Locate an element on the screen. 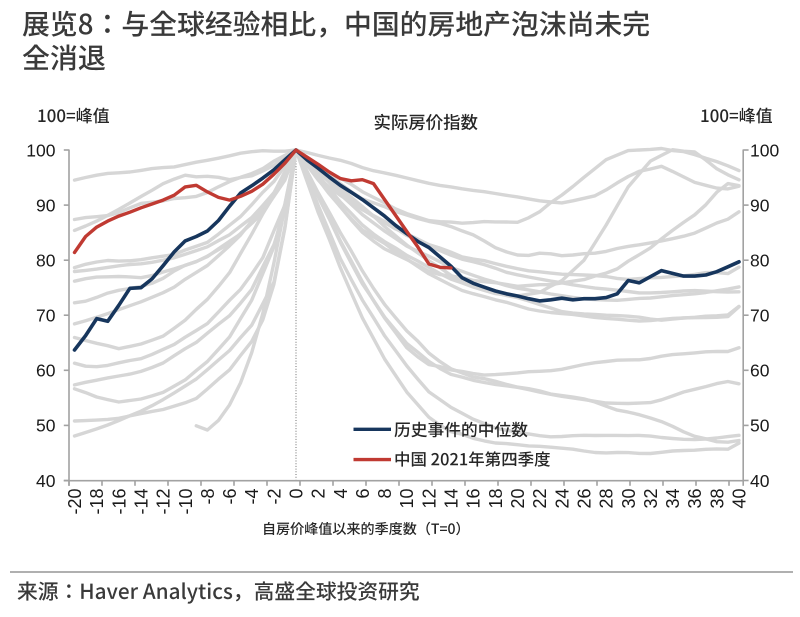 The image size is (800, 617). svg-text: 4 is located at coordinates (341, 494).